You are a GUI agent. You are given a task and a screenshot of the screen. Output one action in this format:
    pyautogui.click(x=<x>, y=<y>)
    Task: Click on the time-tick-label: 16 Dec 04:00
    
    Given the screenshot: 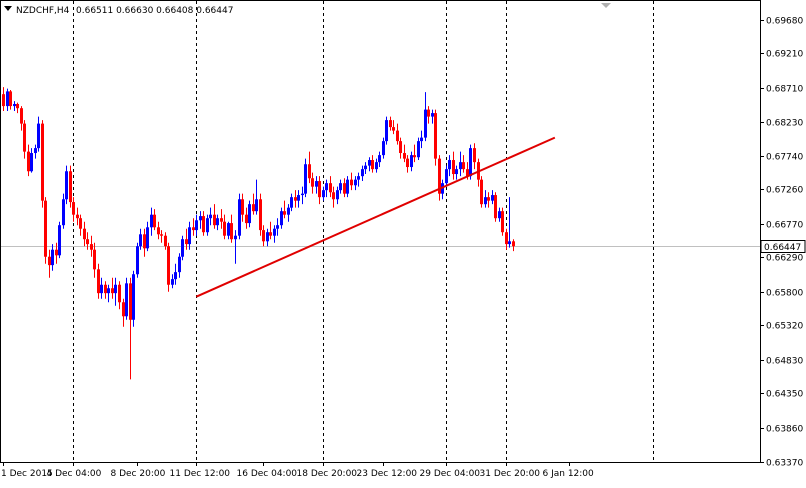 What is the action you would take?
    pyautogui.click(x=267, y=474)
    